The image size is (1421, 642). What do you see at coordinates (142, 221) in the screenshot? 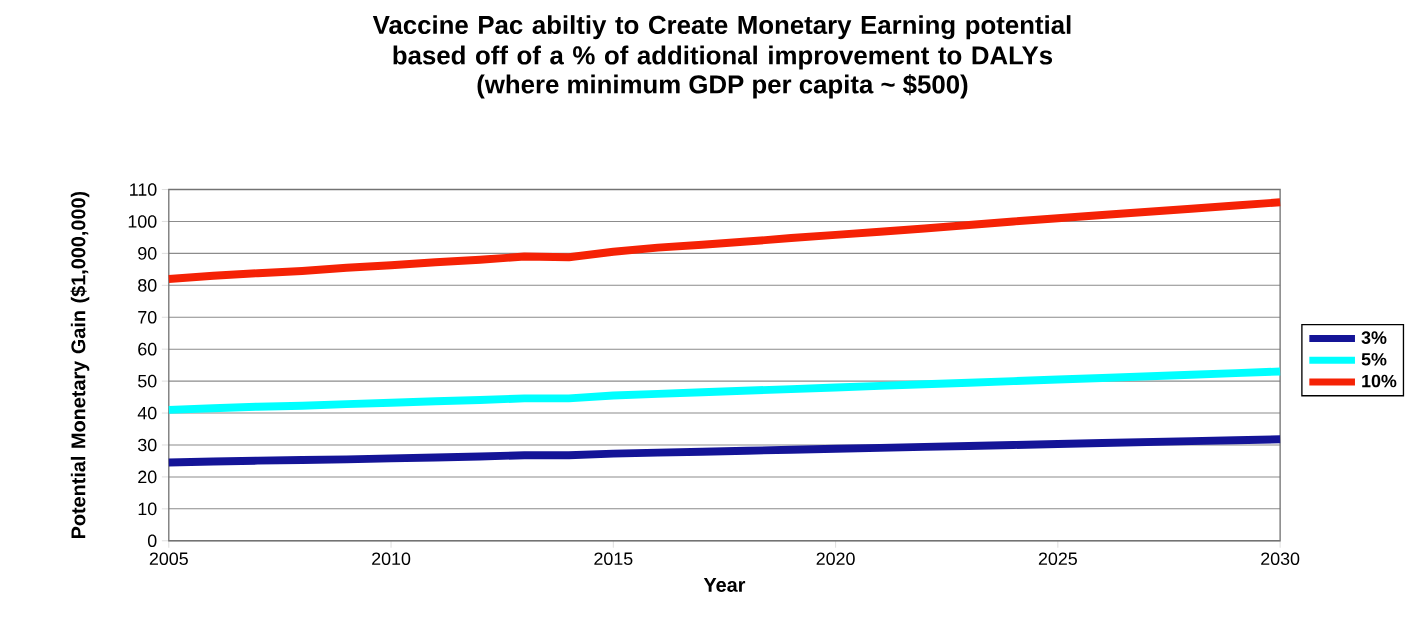
I see `y-tick-label: 100` at bounding box center [142, 221].